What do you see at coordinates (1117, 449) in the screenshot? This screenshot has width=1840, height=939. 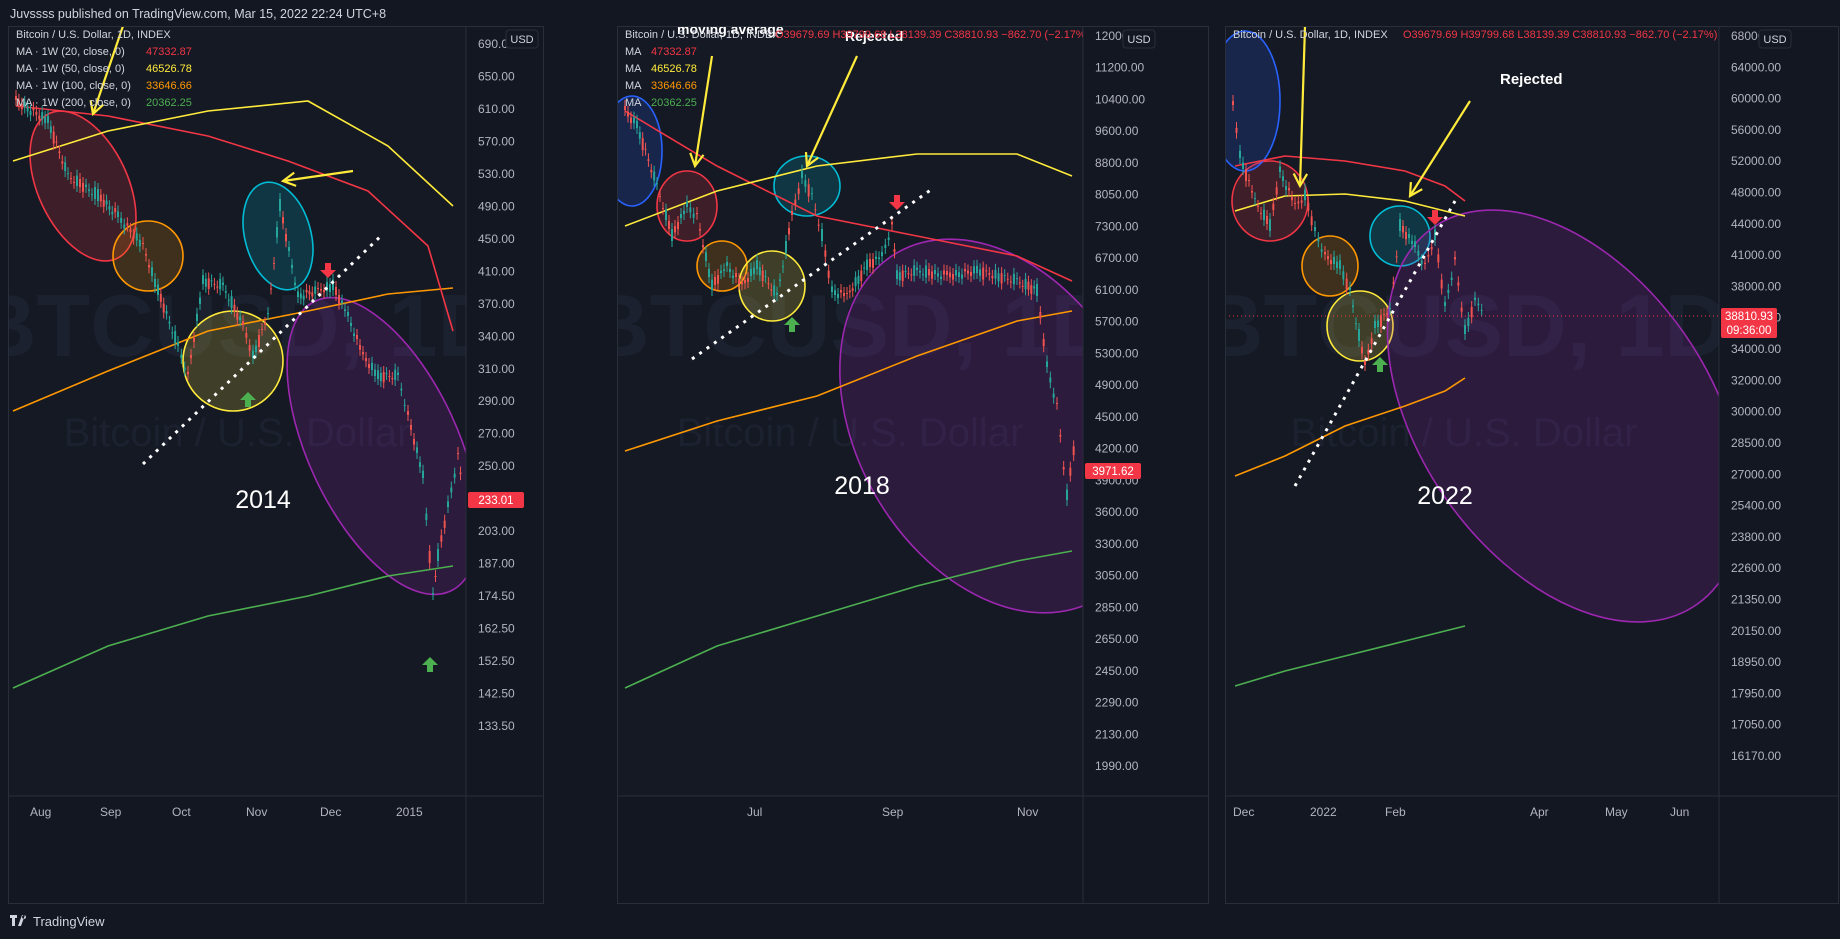 I see `y-tick-label: 4200.00` at bounding box center [1117, 449].